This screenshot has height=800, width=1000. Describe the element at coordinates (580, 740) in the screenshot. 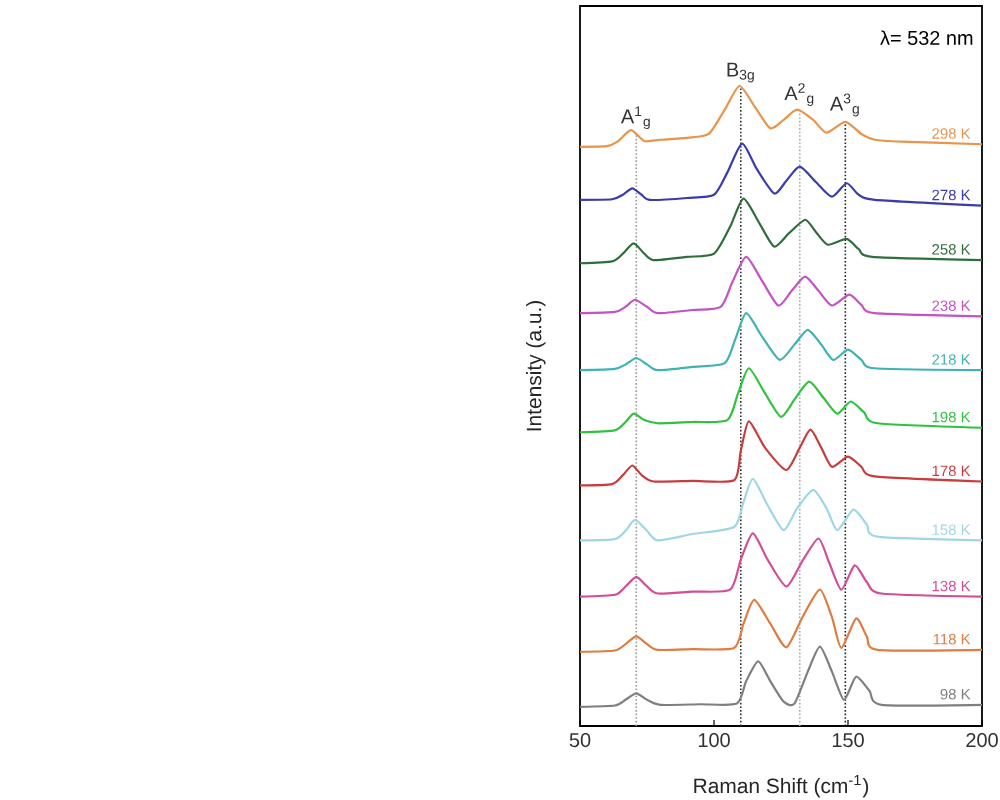

I see `x-tick-label: 50` at that location.